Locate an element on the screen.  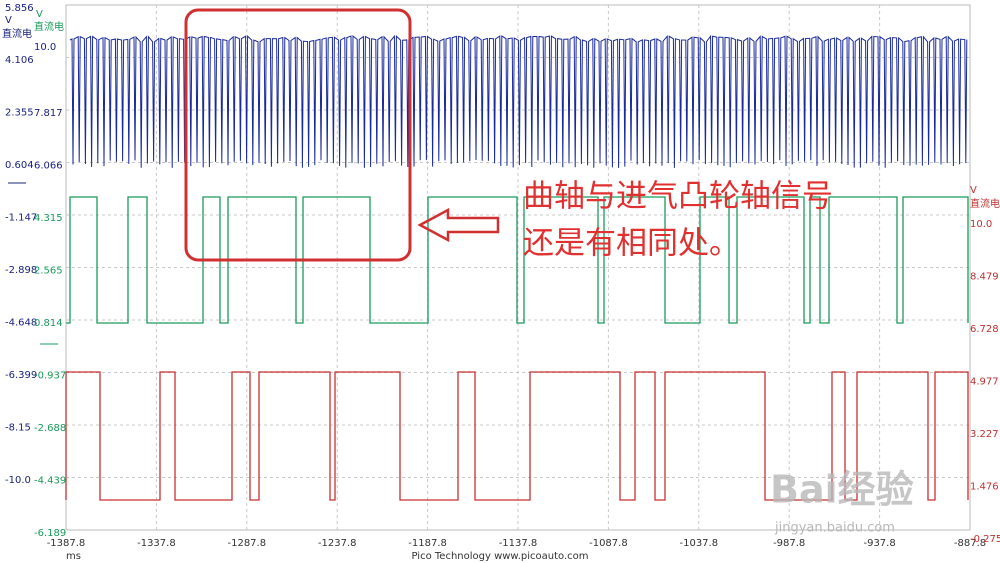
b-tick-label: 2.565 is located at coordinates (48, 271).